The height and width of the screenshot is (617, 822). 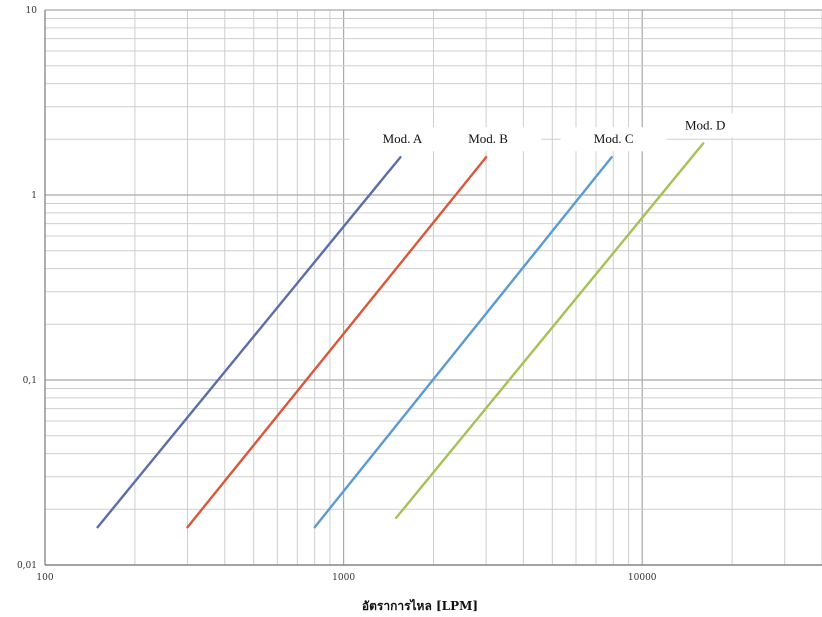 I want to click on x-tick-label: 1000, so click(x=343, y=578).